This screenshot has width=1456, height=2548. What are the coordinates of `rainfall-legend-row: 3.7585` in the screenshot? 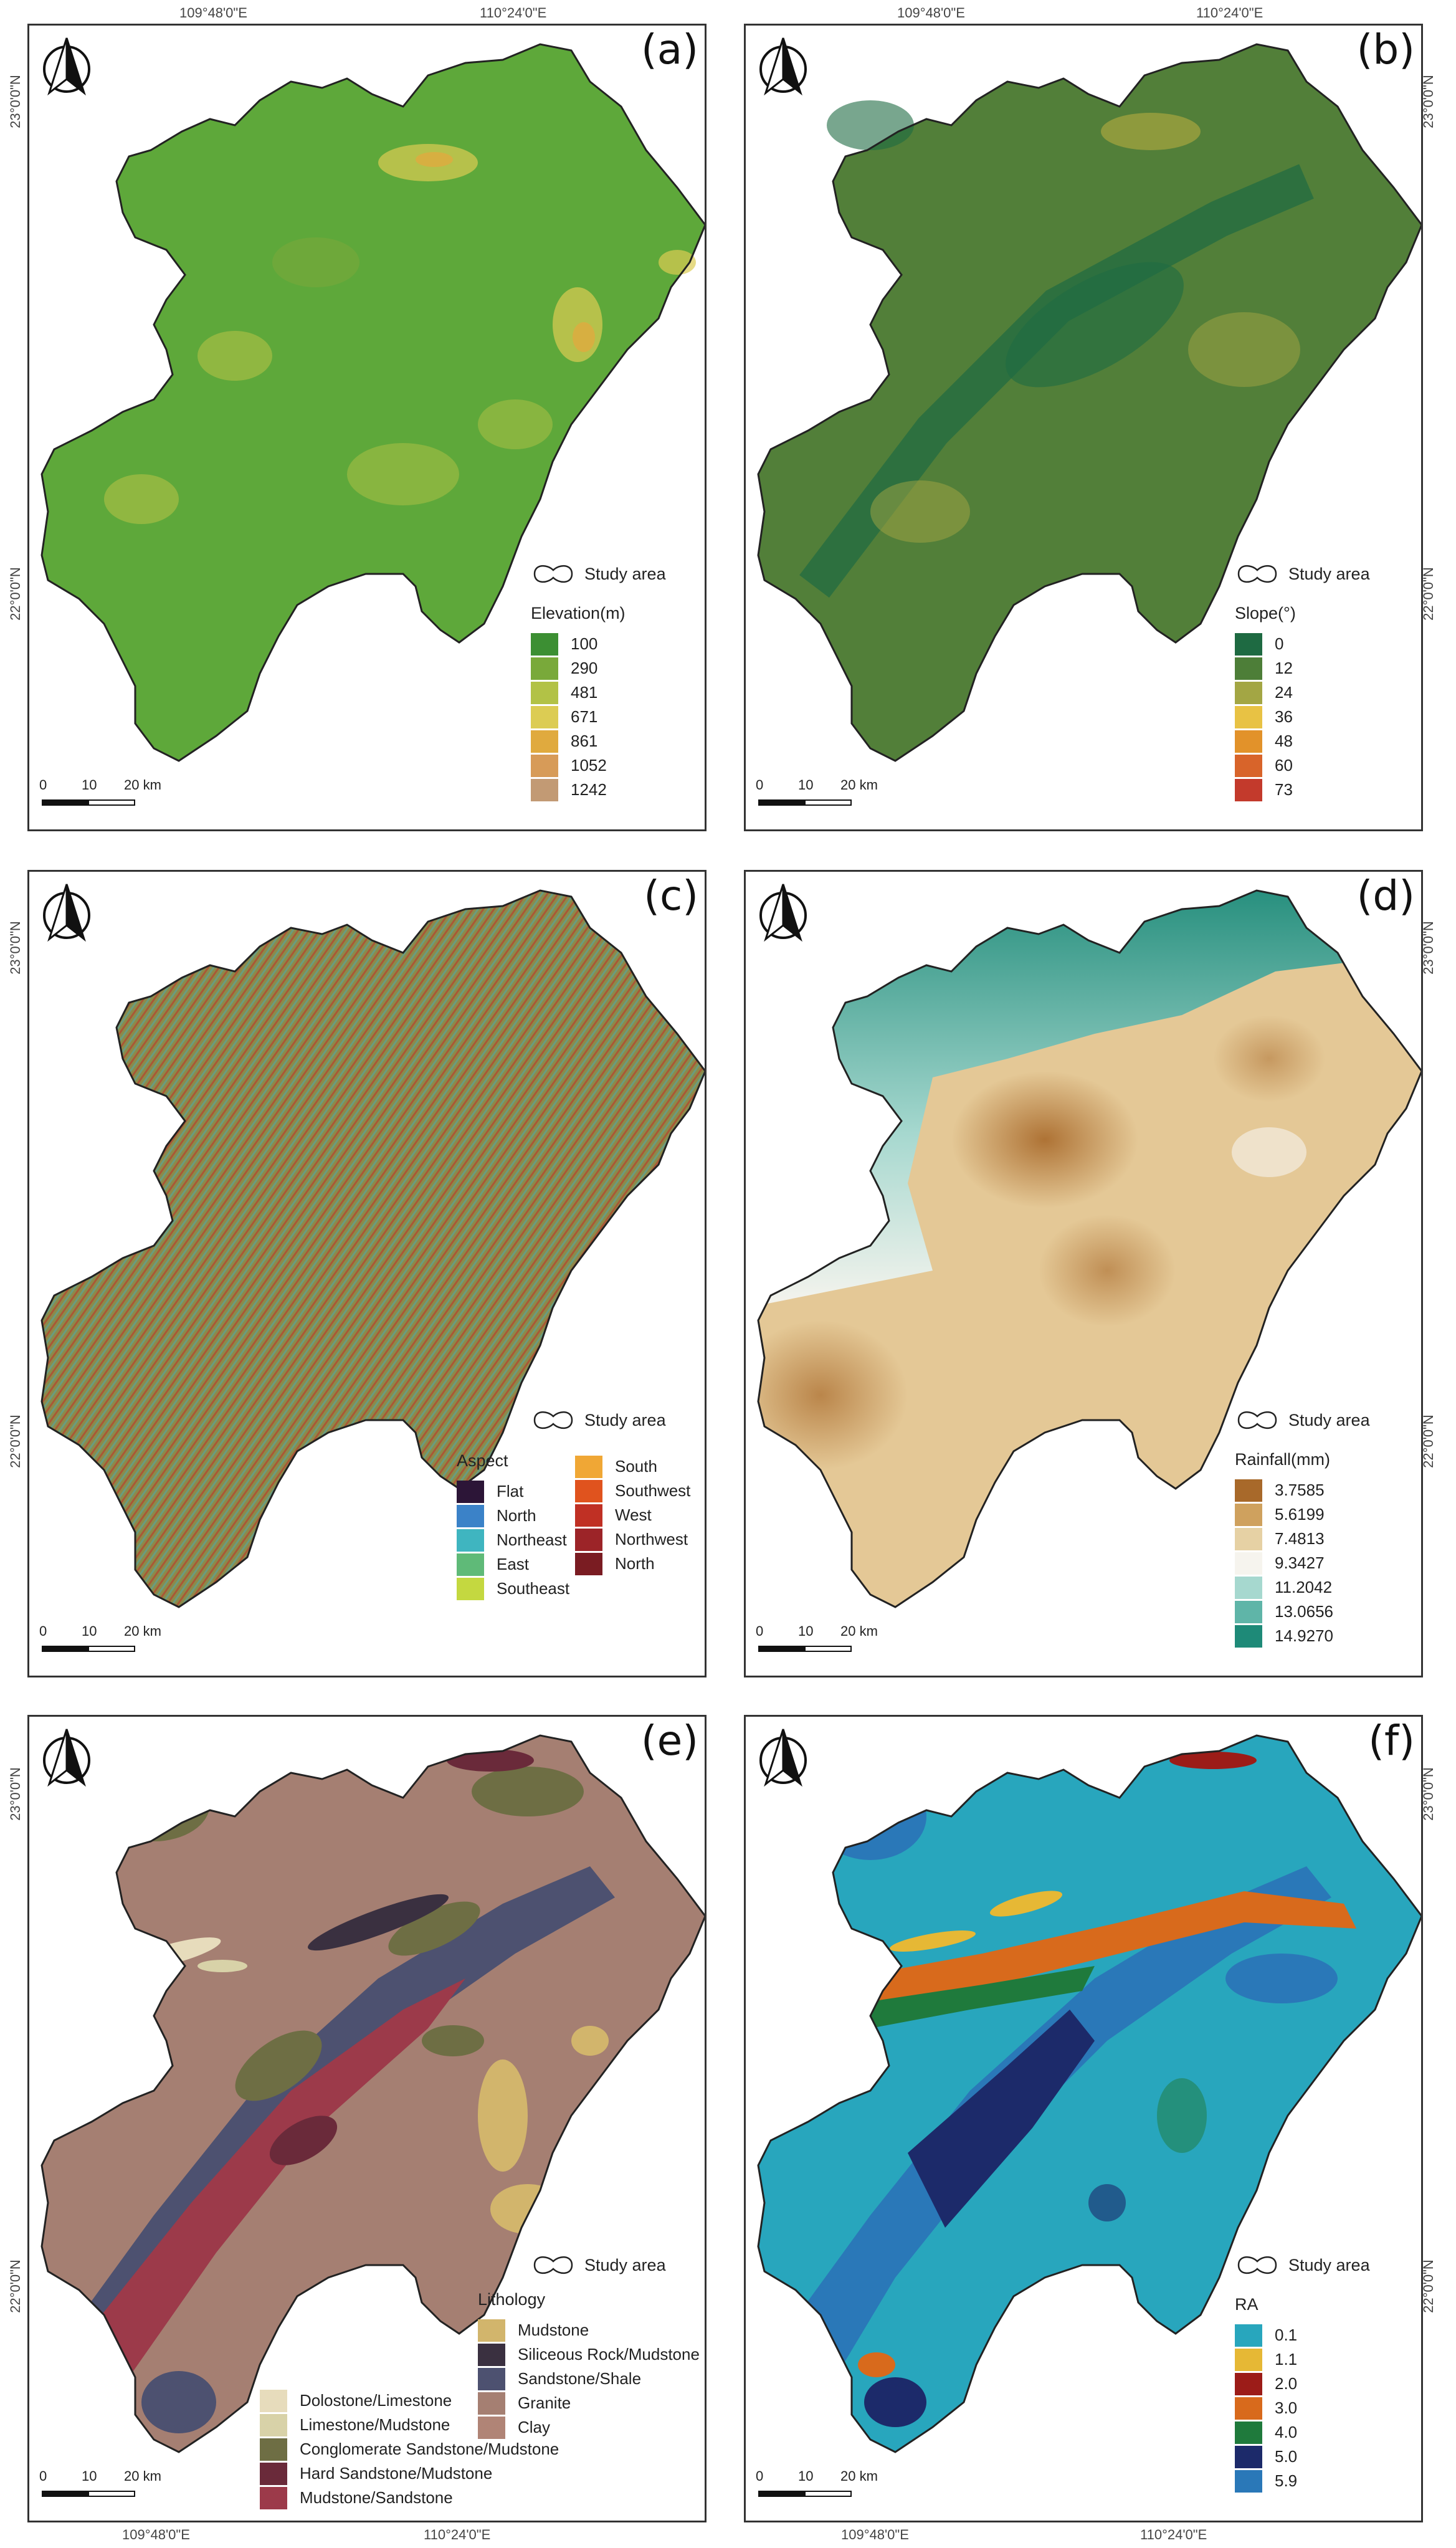 It's located at (1284, 1490).